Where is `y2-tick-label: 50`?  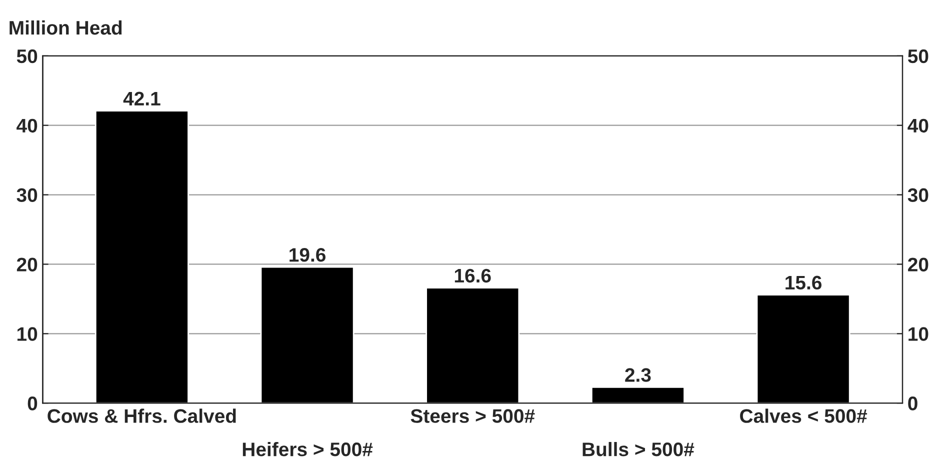 y2-tick-label: 50 is located at coordinates (918, 56).